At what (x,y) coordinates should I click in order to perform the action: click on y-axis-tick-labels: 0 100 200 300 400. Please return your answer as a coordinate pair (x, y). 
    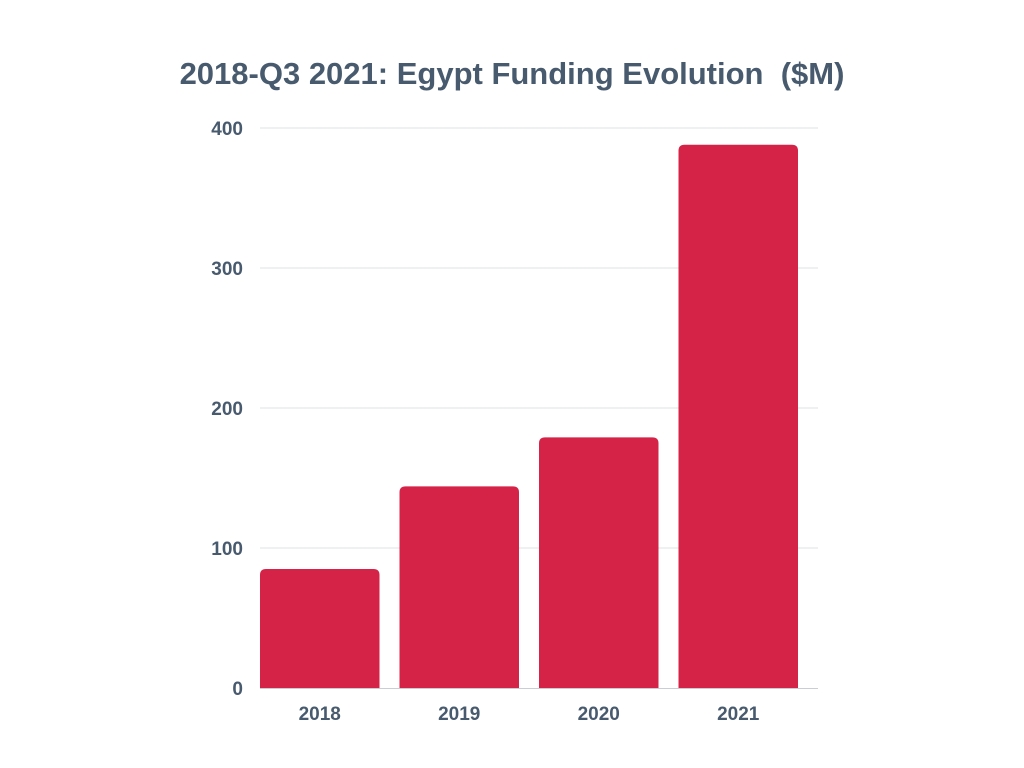
    Looking at the image, I should click on (227, 409).